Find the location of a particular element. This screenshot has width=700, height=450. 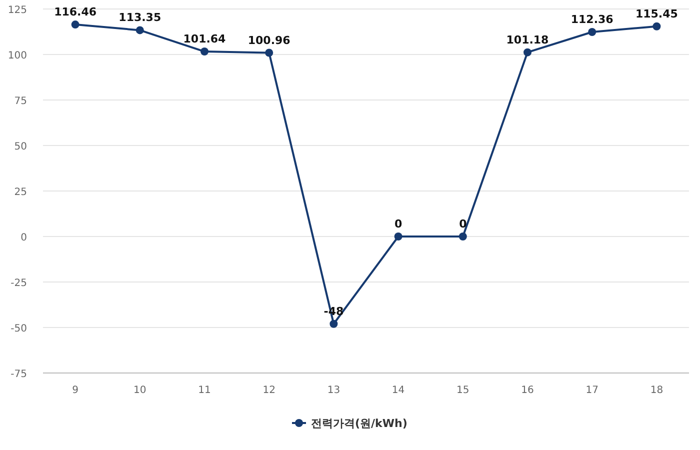

y-tick-label: 50 is located at coordinates (20, 147).